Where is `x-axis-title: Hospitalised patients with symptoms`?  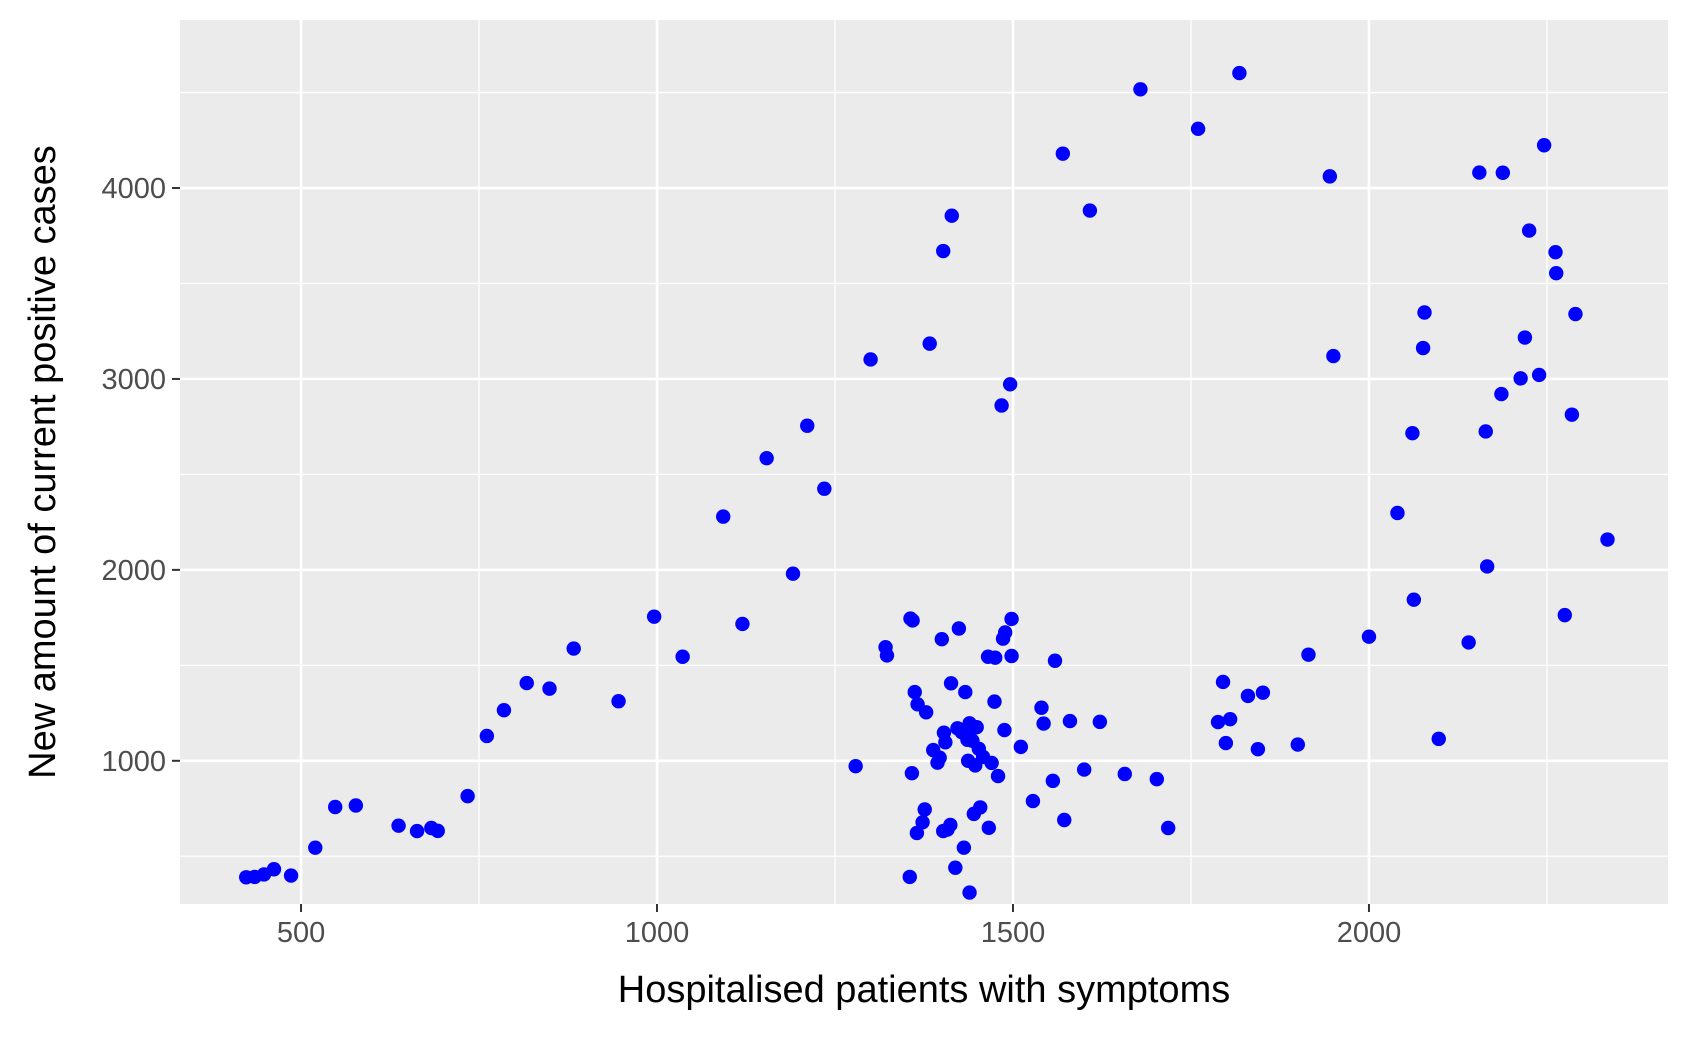 x-axis-title: Hospitalised patients with symptoms is located at coordinates (924, 990).